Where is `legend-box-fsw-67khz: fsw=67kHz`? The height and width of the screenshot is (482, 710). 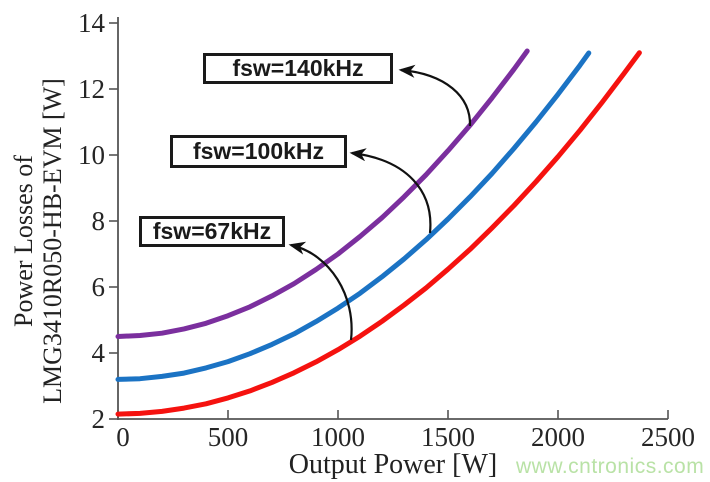
legend-box-fsw-67khz: fsw=67kHz is located at coordinates (212, 231).